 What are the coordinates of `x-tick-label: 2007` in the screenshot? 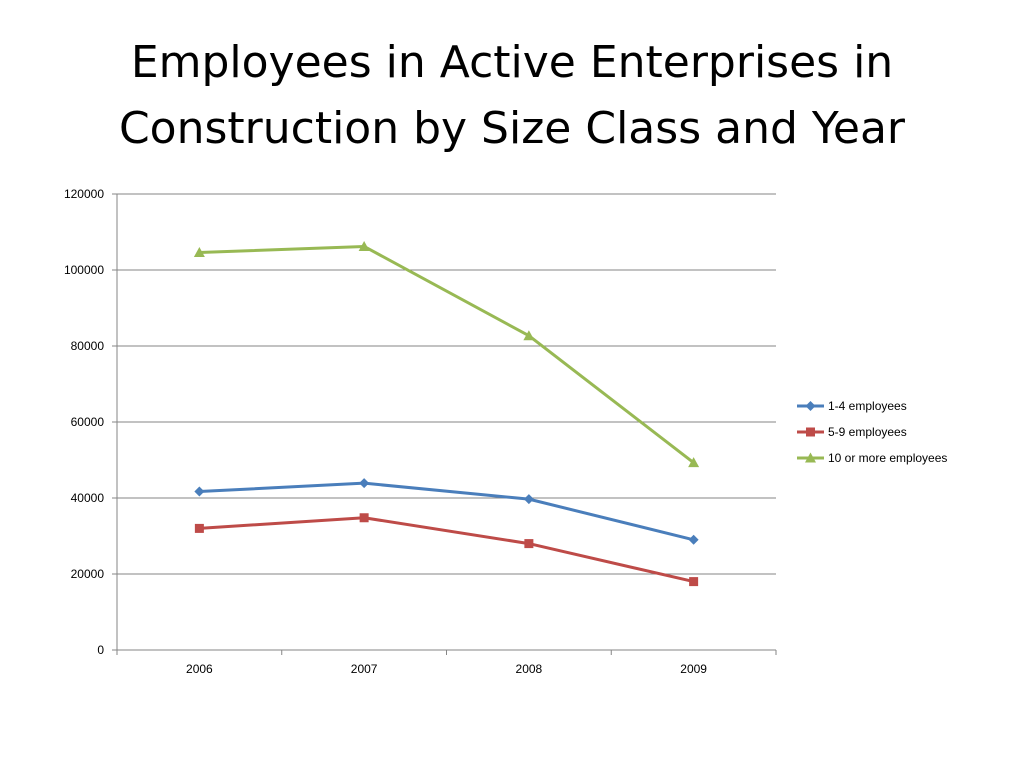 It's located at (364, 669).